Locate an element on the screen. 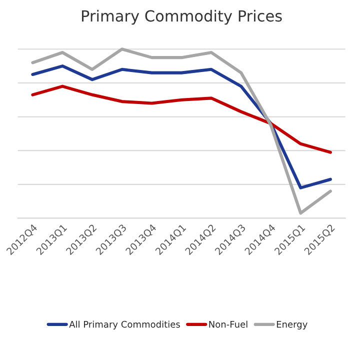 The image size is (356, 341). legend-label: Non-Fuel is located at coordinates (228, 324).